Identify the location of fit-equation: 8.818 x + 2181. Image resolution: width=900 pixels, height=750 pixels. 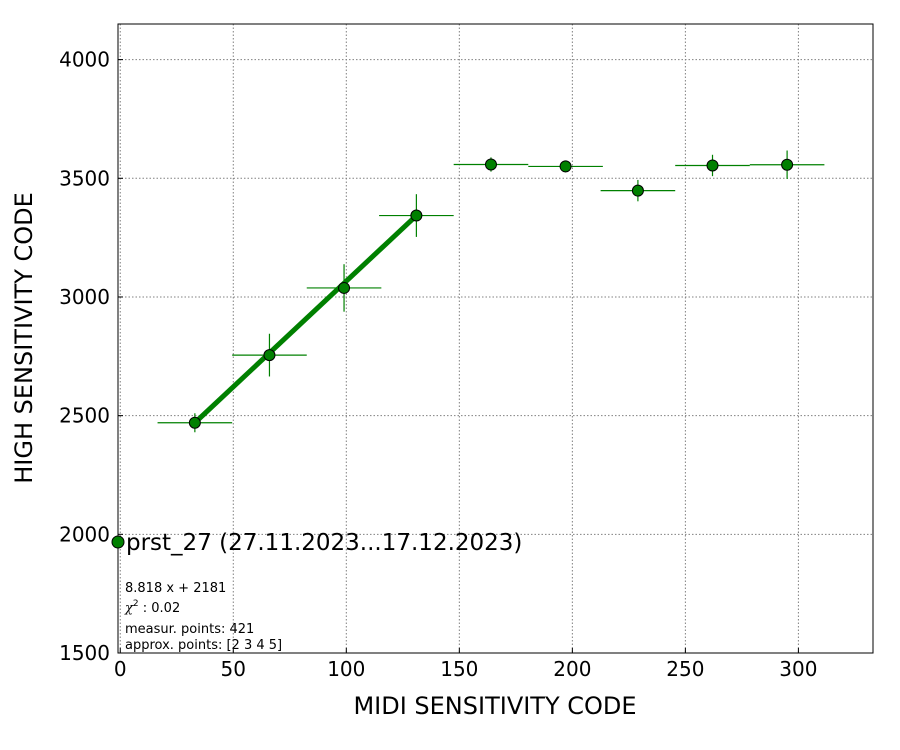
(175, 588).